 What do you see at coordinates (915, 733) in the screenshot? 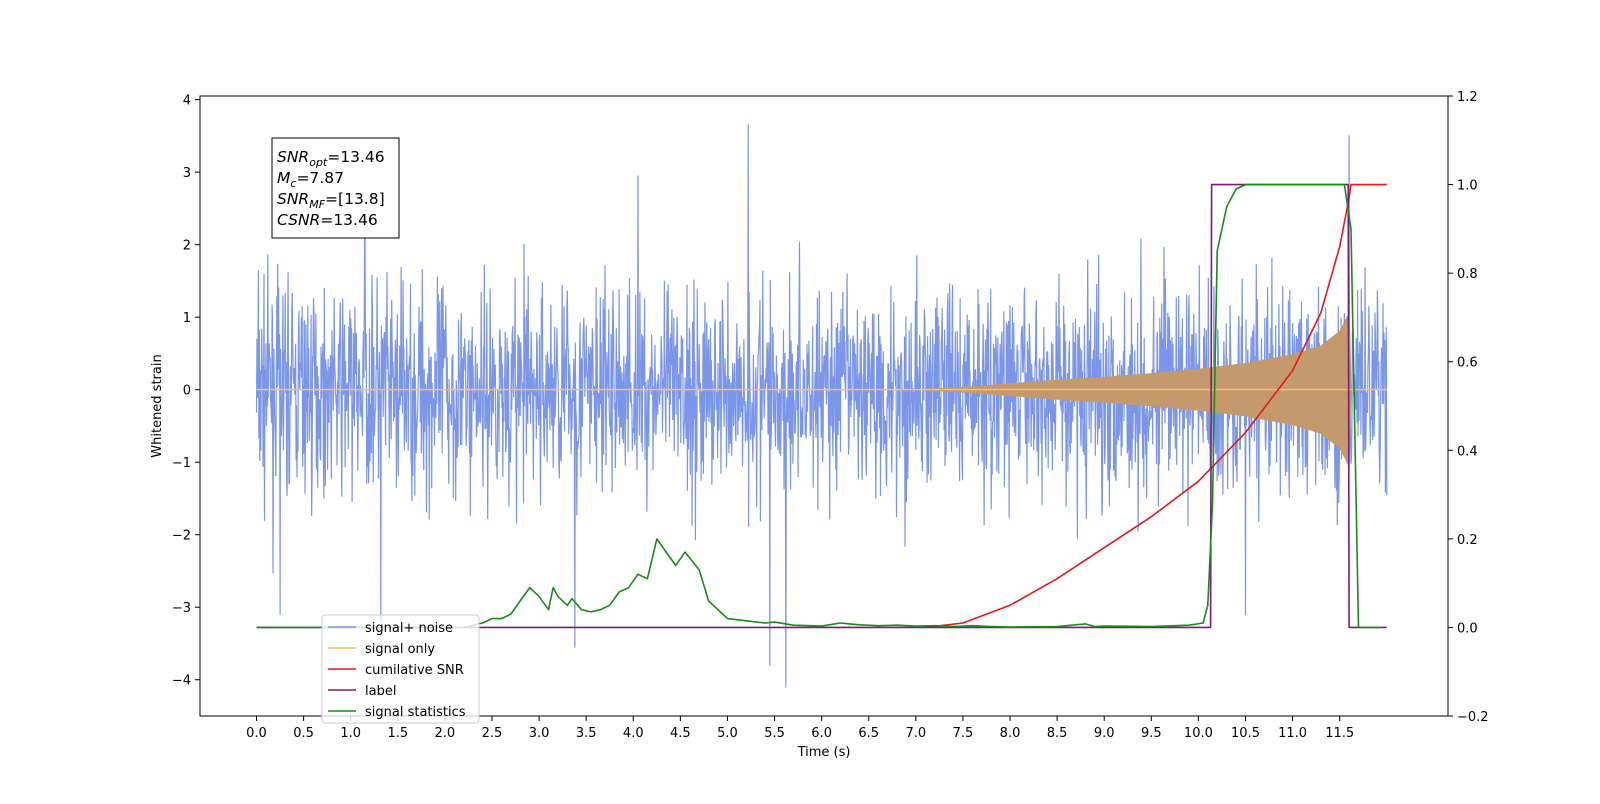
I see `x-tick-label: 7.0` at bounding box center [915, 733].